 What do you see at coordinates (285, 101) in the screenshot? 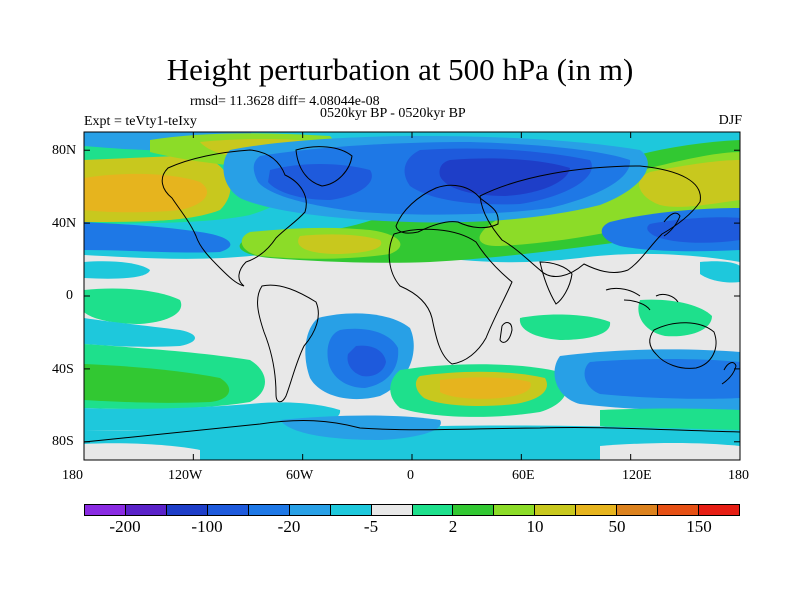
I see `rmsd-stats: rmsd= 11.3628 diff= 4.08044e-08` at bounding box center [285, 101].